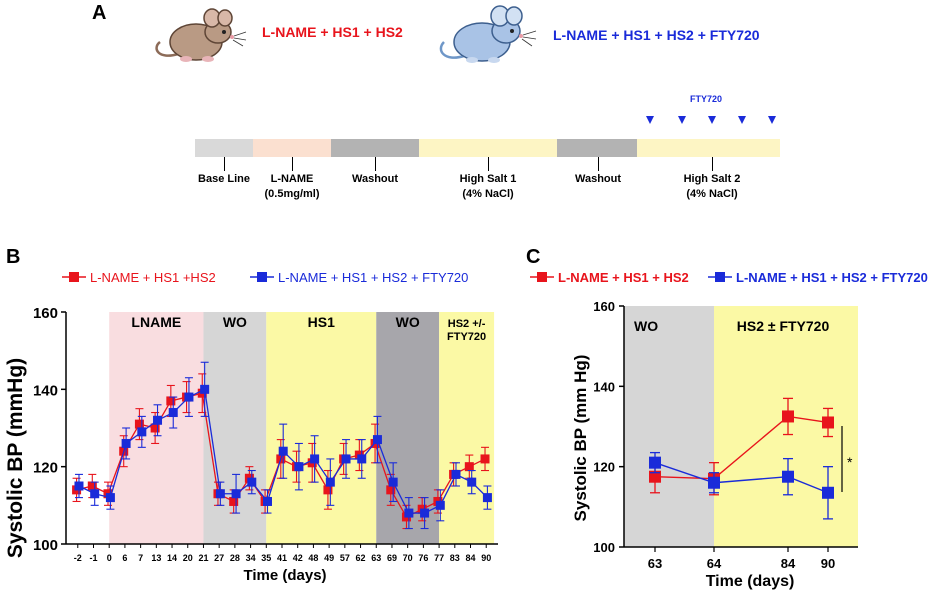 This screenshot has width=941, height=594. What do you see at coordinates (488, 34) in the screenshot?
I see `blue-mouse-icon` at bounding box center [488, 34].